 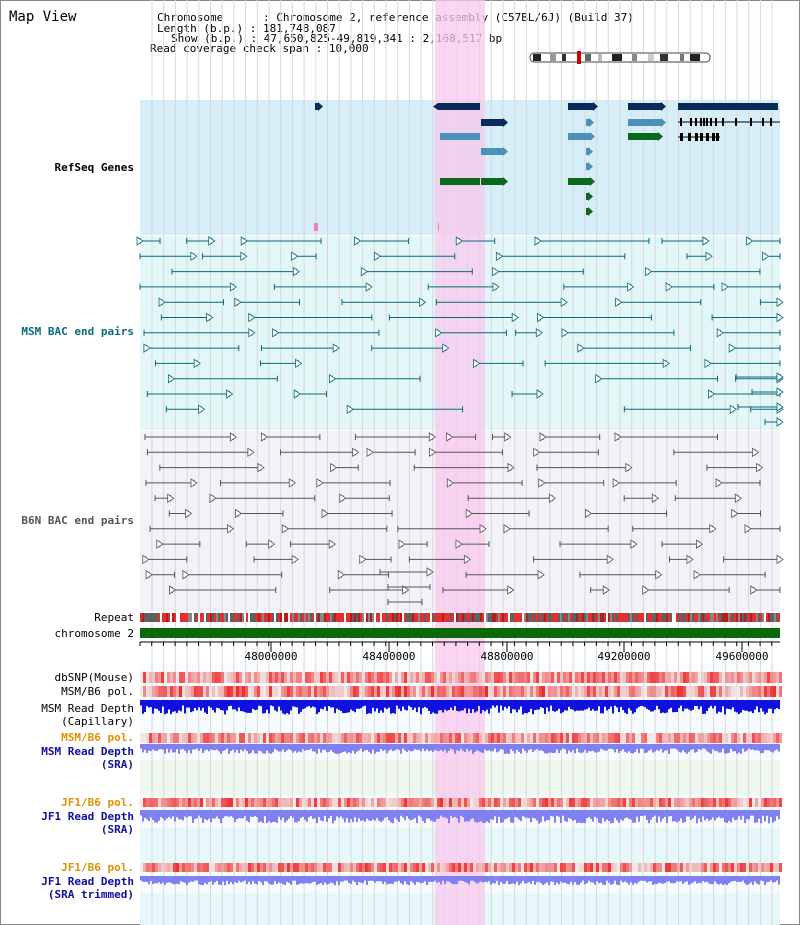 I want to click on label-chromosome: chromosome 2, so click(x=94, y=633).